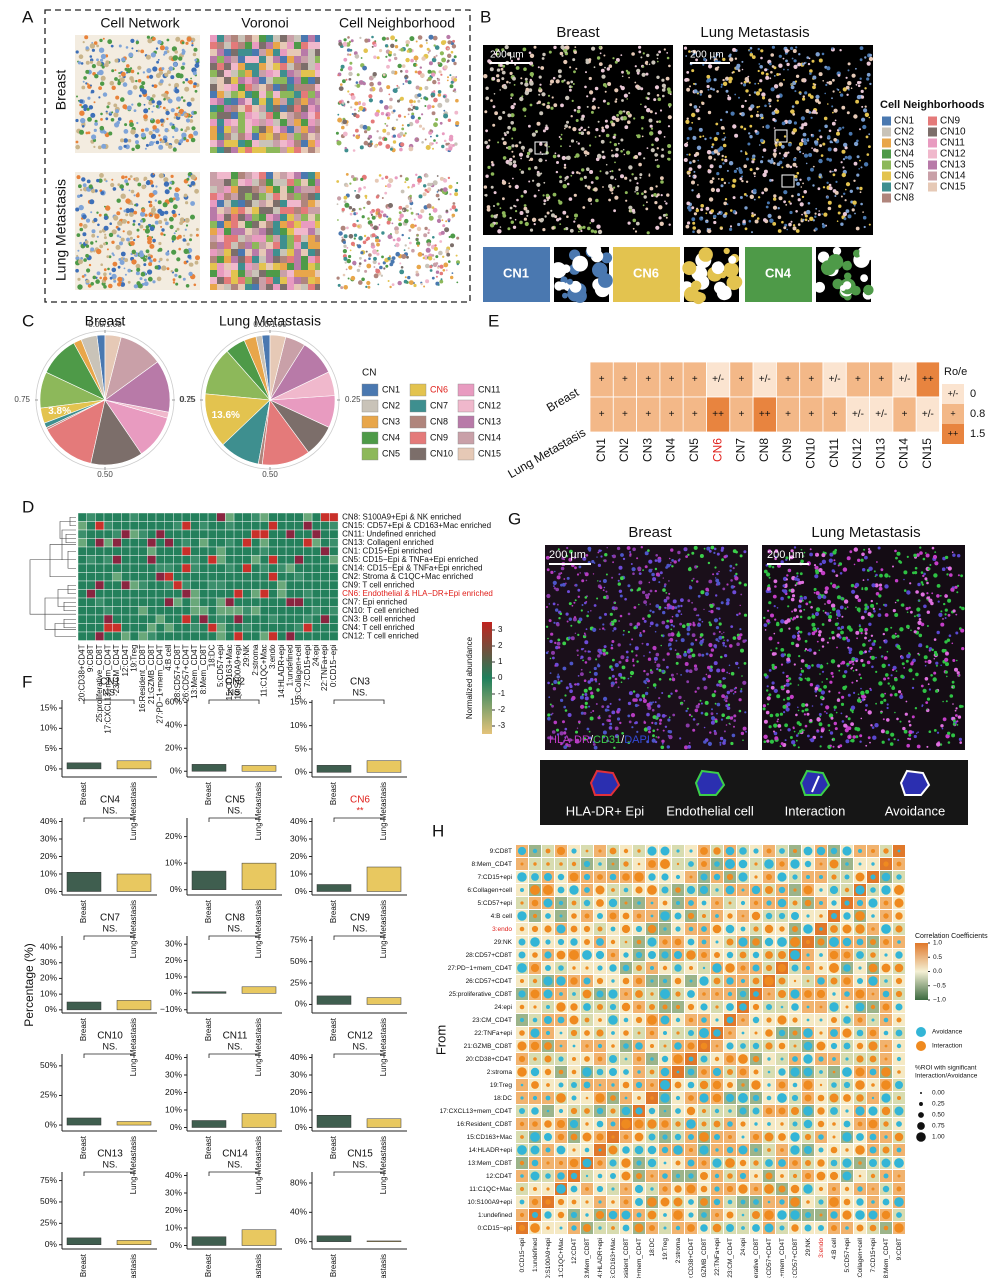 Image resolution: width=1008 pixels, height=1278 pixels. What do you see at coordinates (173, 1074) in the screenshot?
I see `y-tick-label: 30%` at bounding box center [173, 1074].